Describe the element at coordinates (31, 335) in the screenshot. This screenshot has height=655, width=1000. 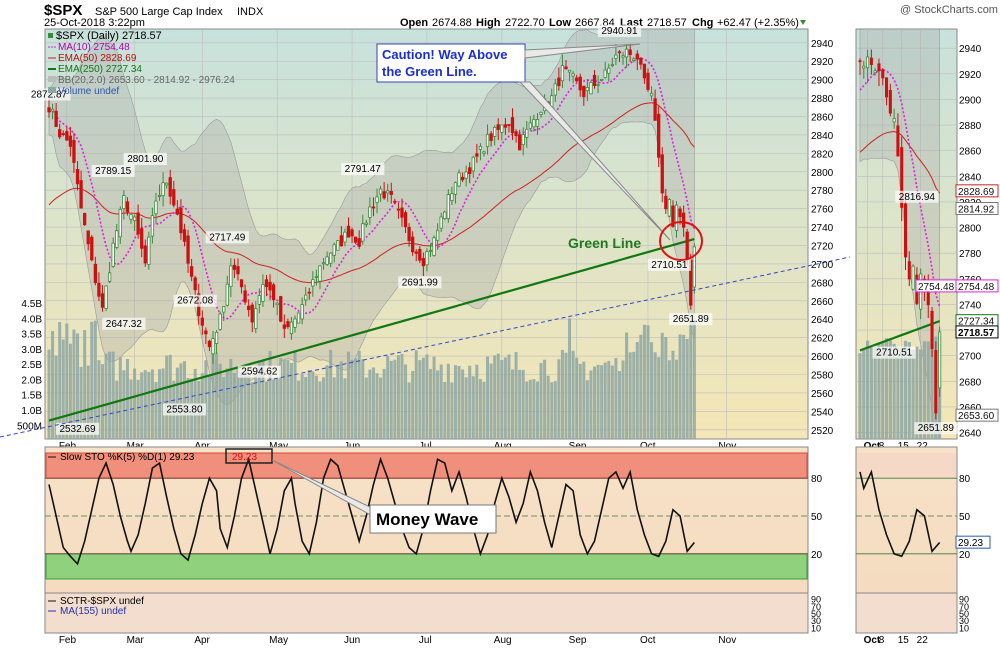
I see `volume-y-tick: 3.5B` at that location.